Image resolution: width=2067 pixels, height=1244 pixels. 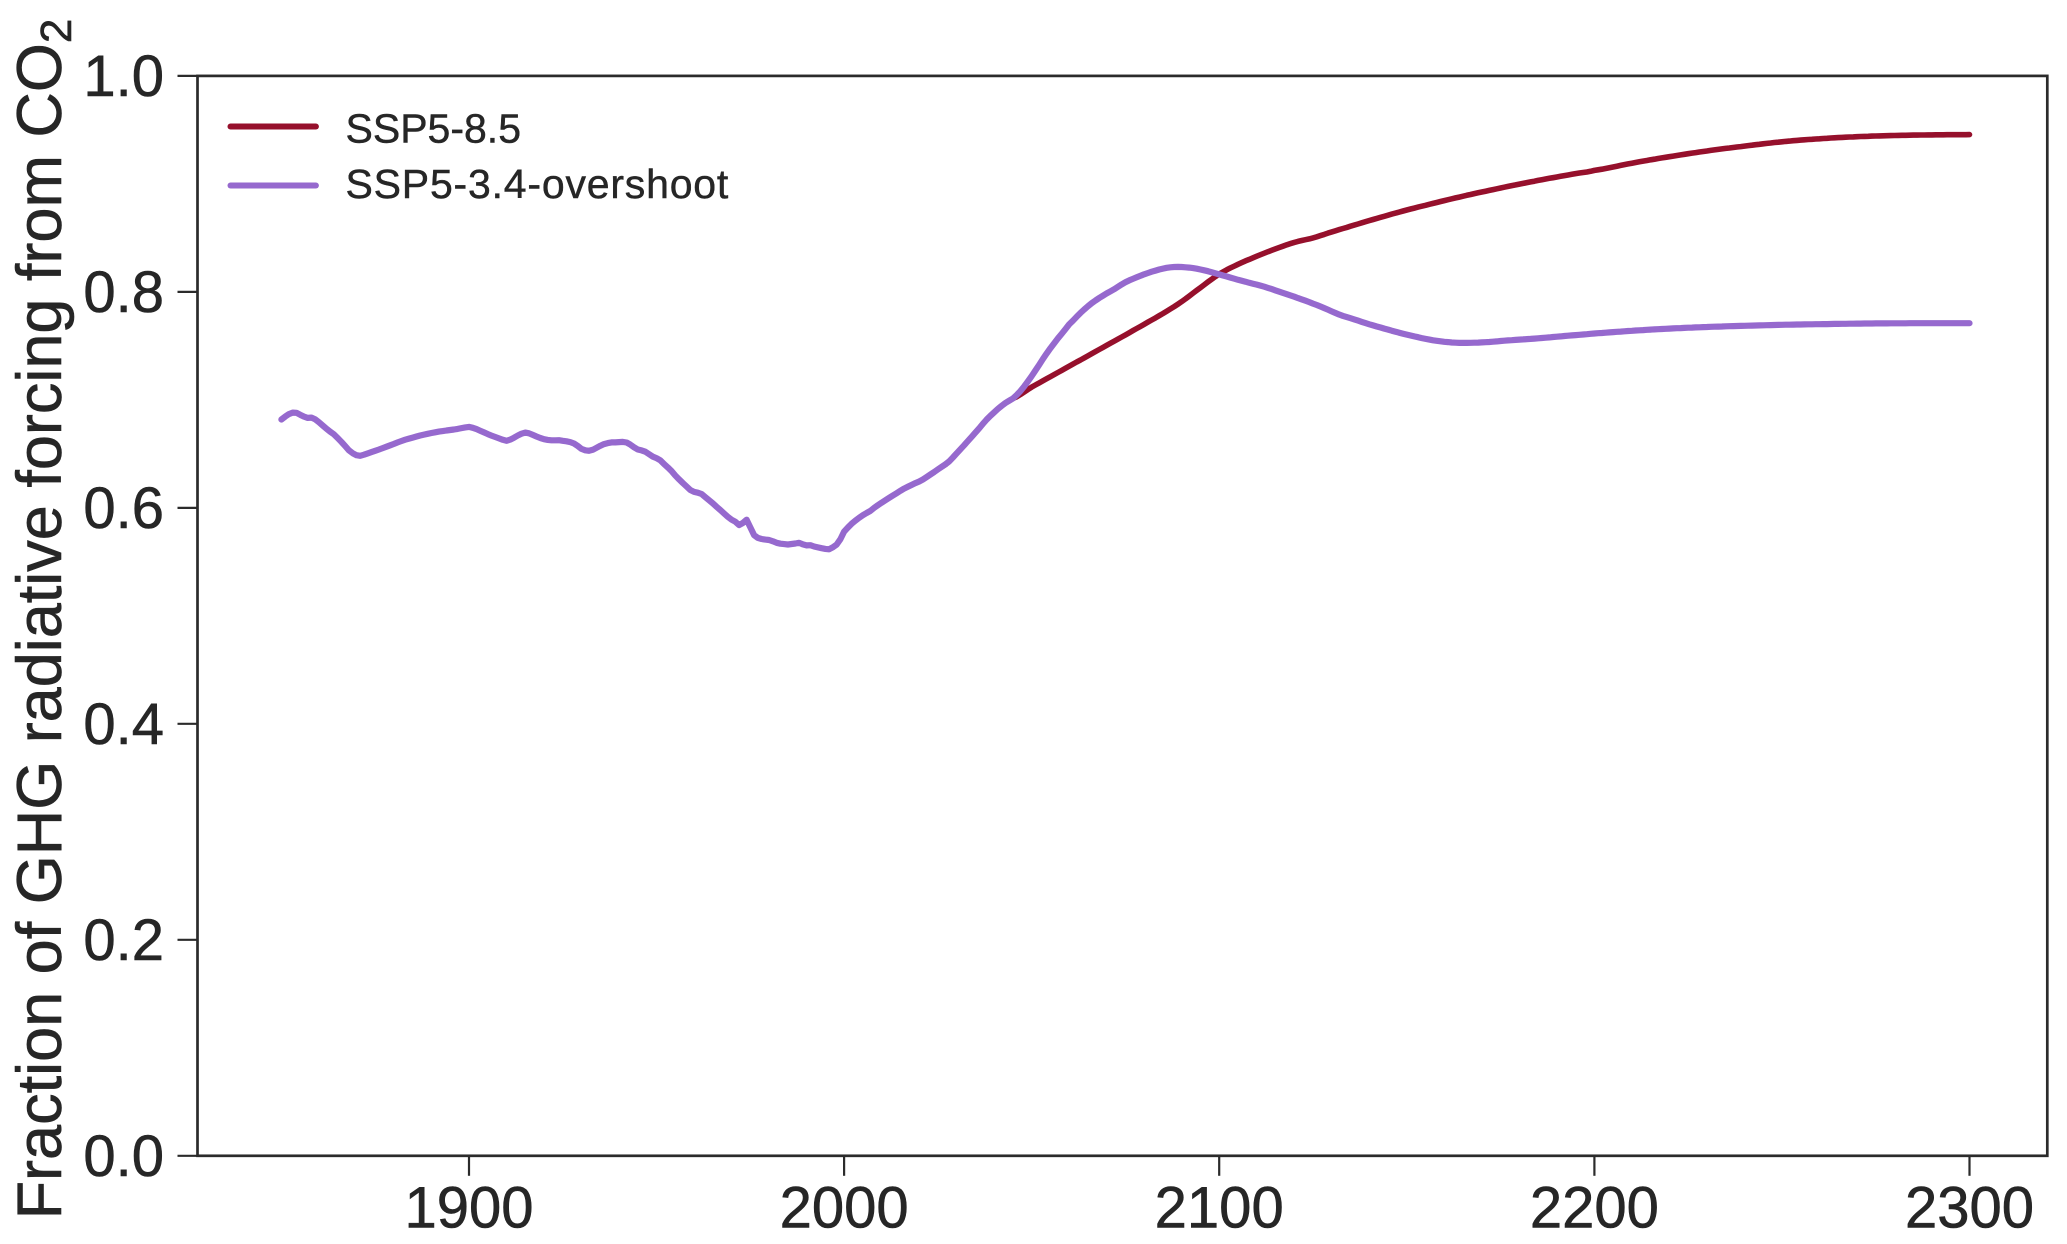 I want to click on svg-text: 1900, so click(x=468, y=1208).